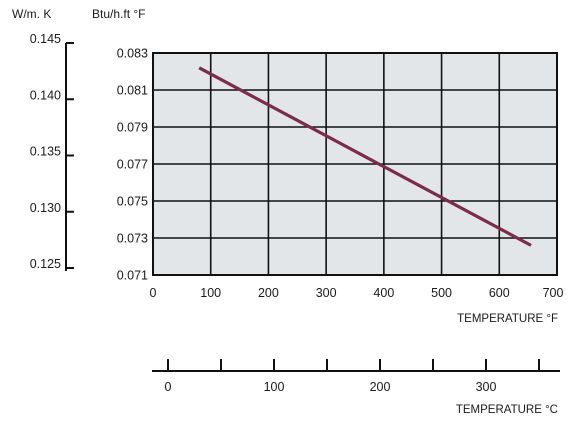 The image size is (576, 421). What do you see at coordinates (356, 376) in the screenshot?
I see `secondary-x-axis: 0 100 200 300` at bounding box center [356, 376].